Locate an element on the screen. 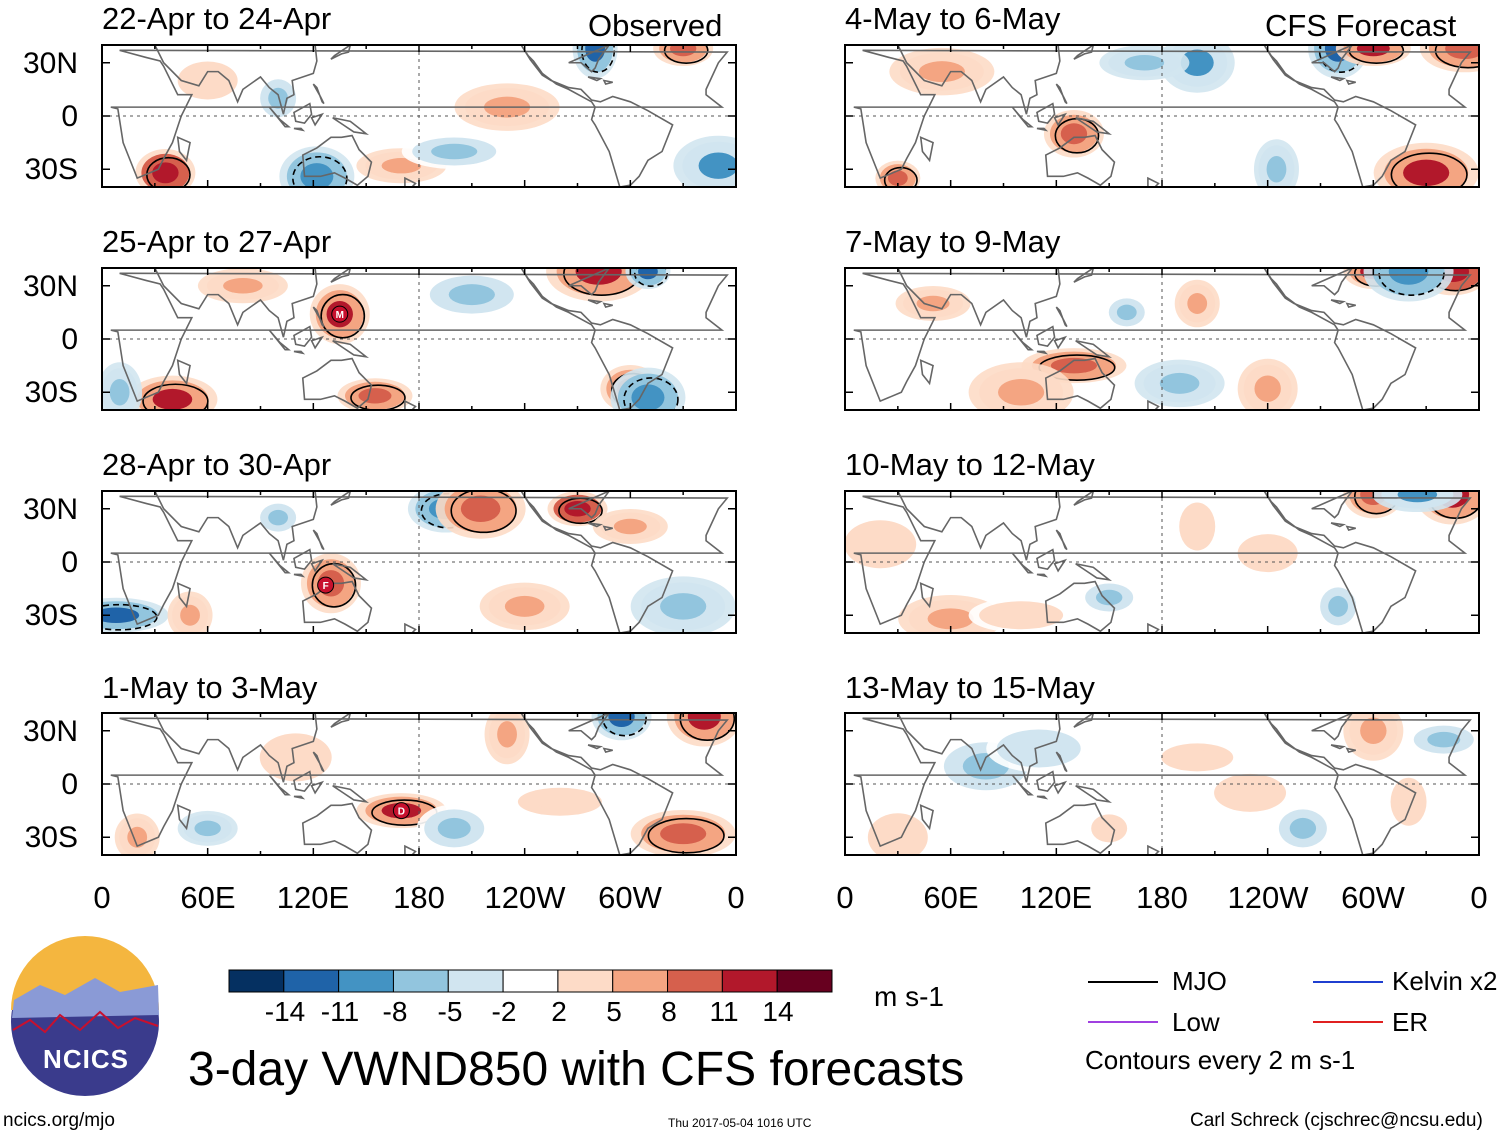 The height and width of the screenshot is (1142, 1510). colorbar-label: 2 is located at coordinates (559, 1011).